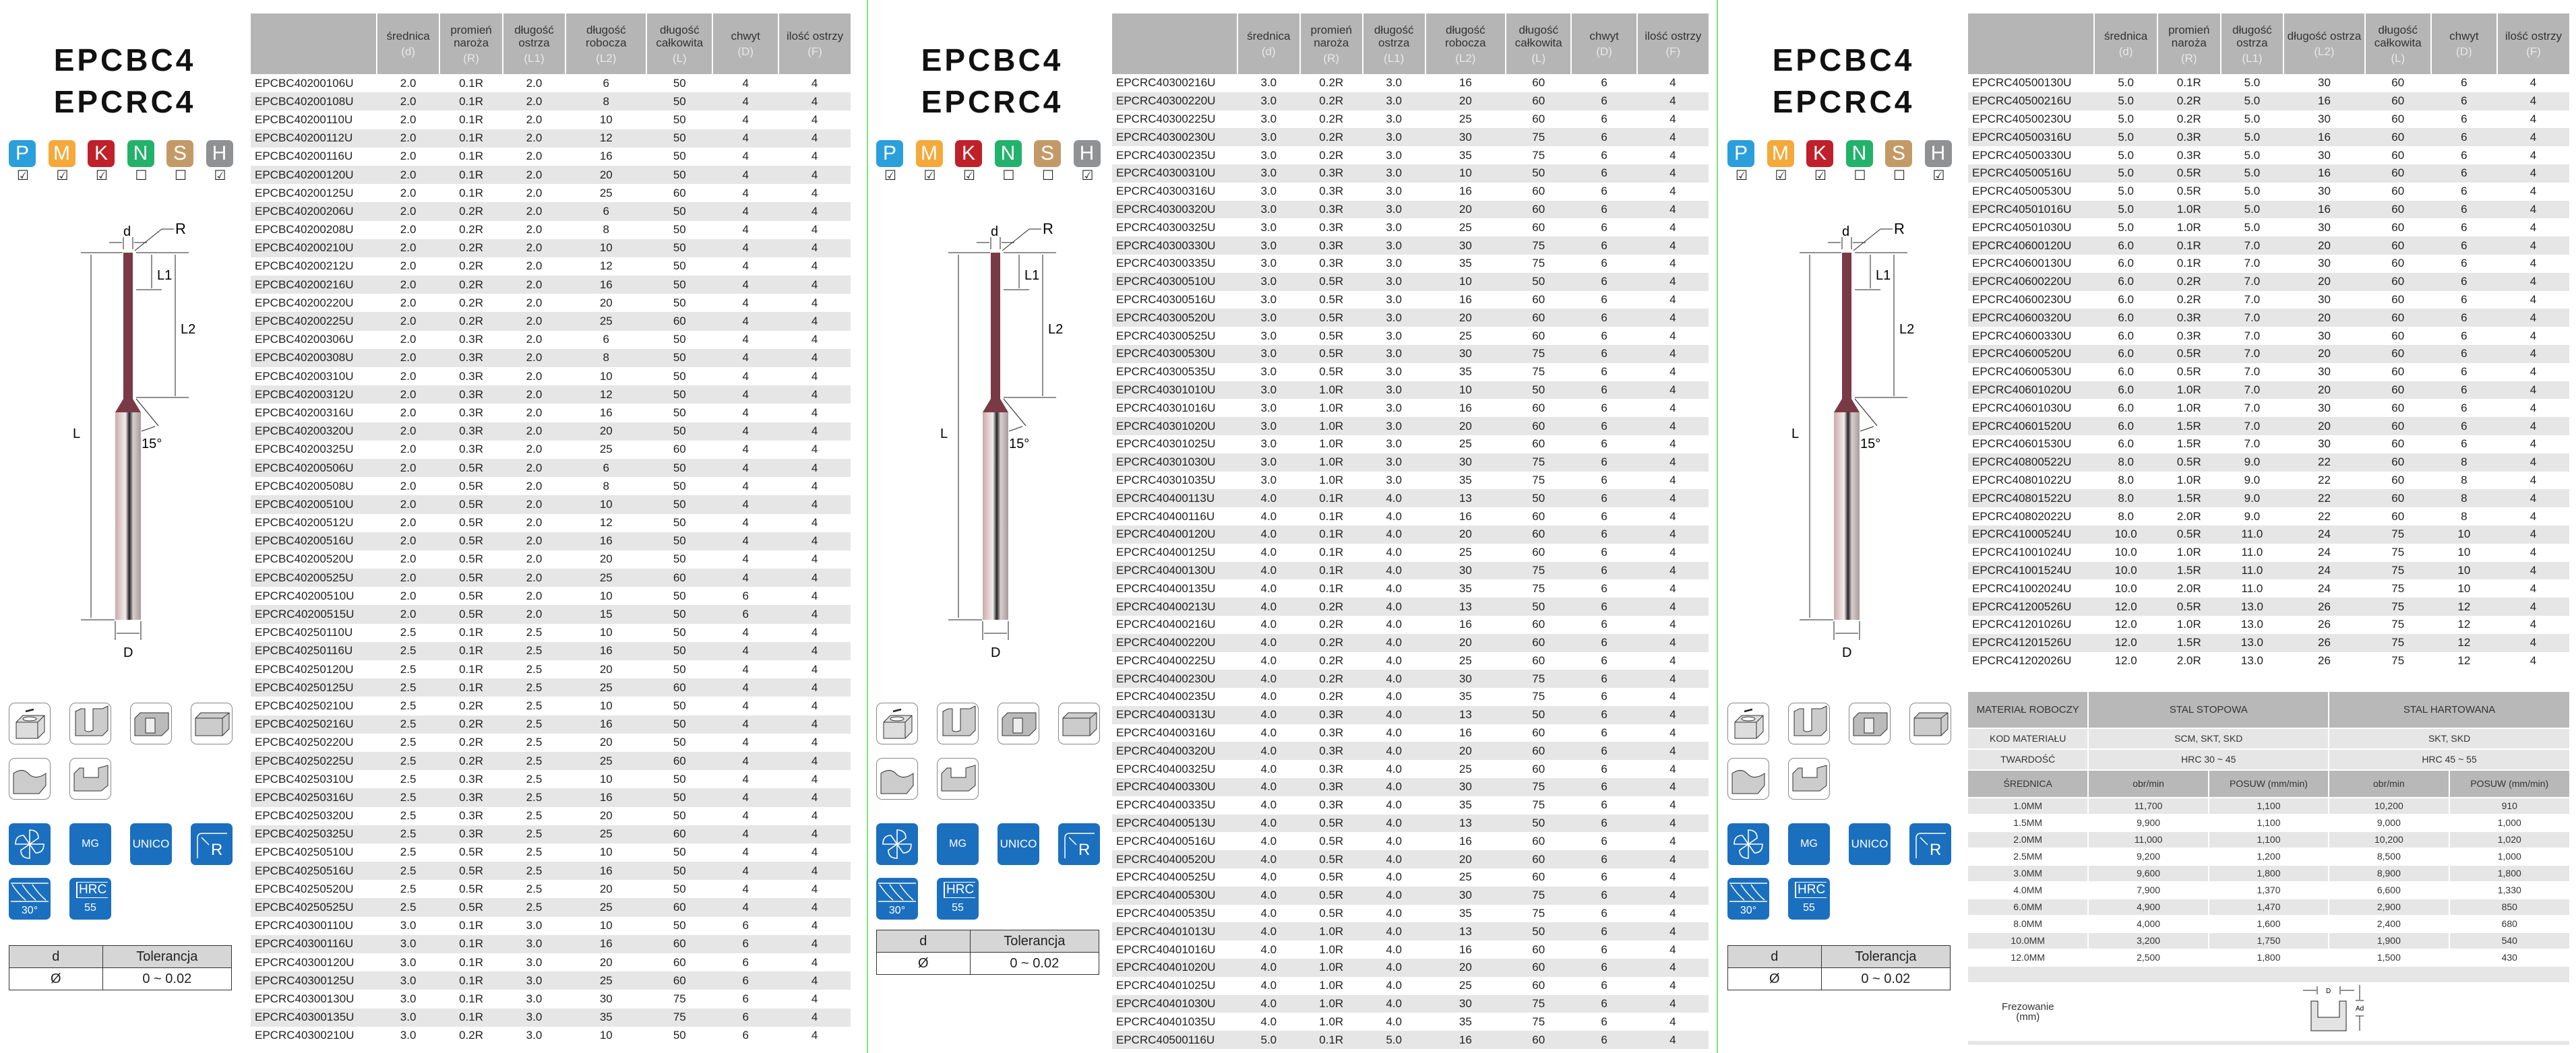 This screenshot has height=1053, width=2576. What do you see at coordinates (1175, 896) in the screenshot?
I see `product-code: EPCRC40400530U` at bounding box center [1175, 896].